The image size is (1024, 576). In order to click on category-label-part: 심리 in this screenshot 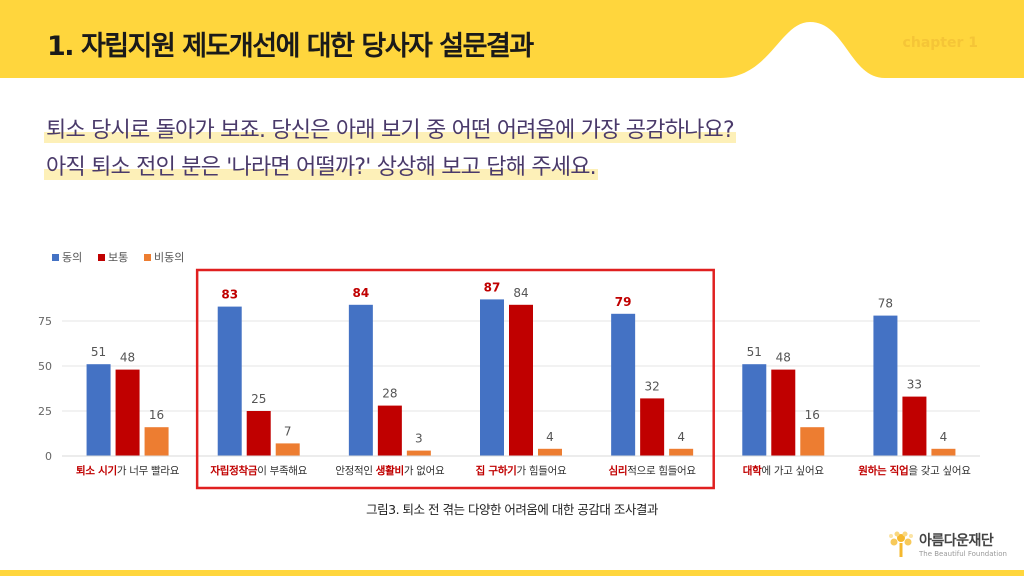, I will do `click(617, 470)`.